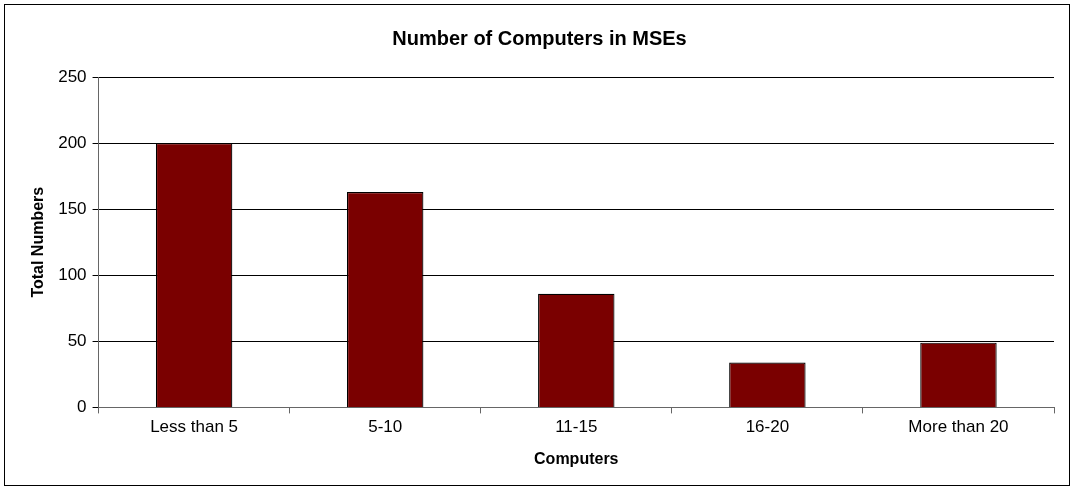  Describe the element at coordinates (38, 242) in the screenshot. I see `y-axis-title: Total Numbers` at that location.